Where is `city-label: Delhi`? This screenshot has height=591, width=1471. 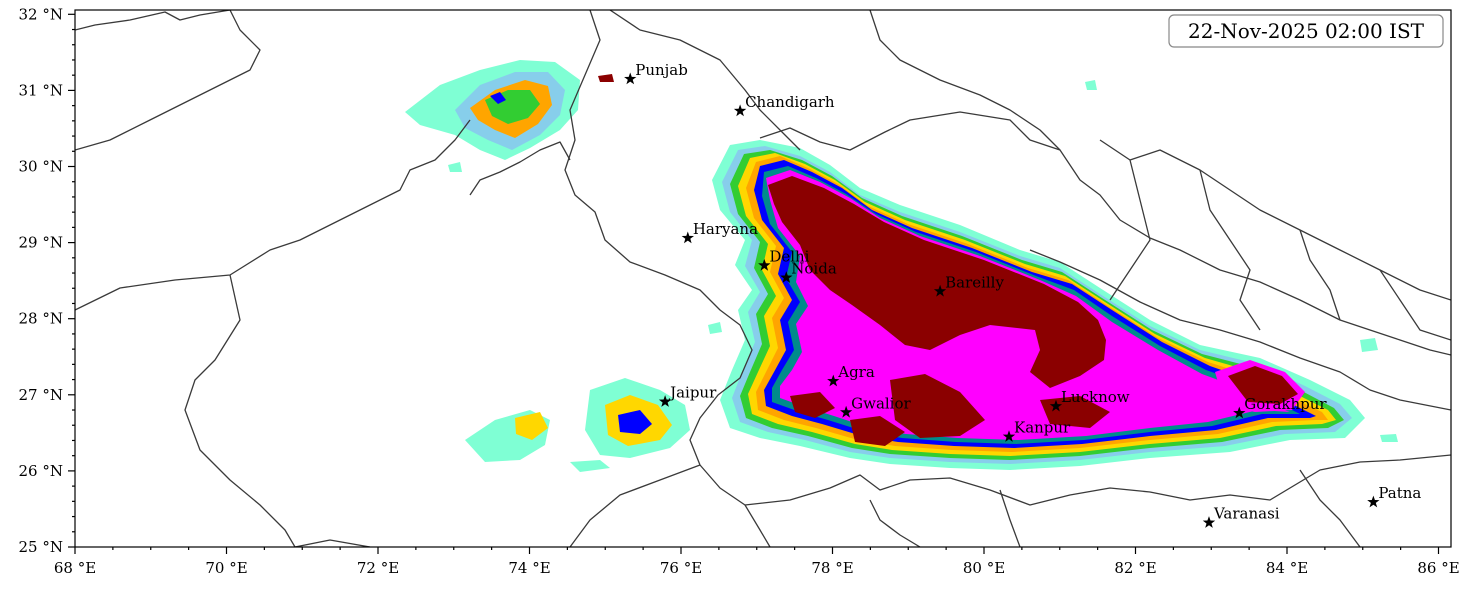 city-label: Delhi is located at coordinates (789, 256).